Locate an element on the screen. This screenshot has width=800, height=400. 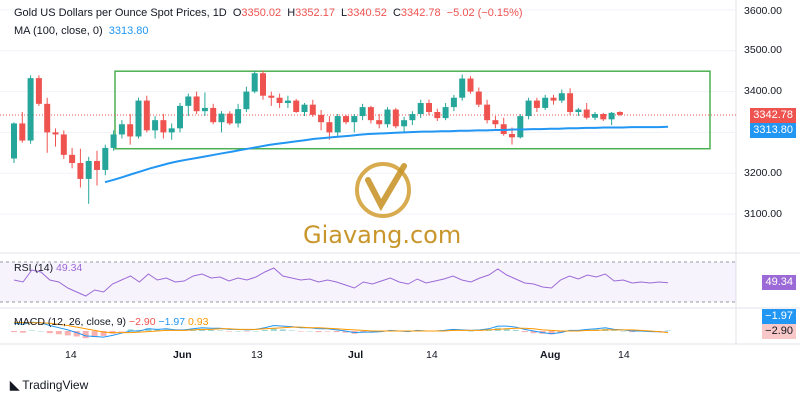
y-tick-label: 3500.00 is located at coordinates (763, 50).